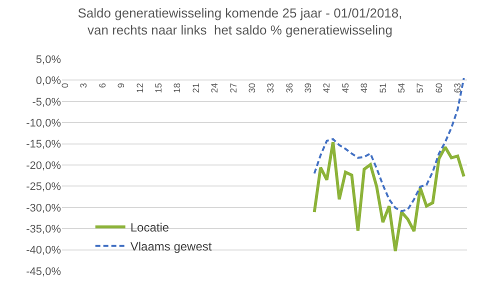 This screenshot has width=480, height=290. I want to click on chart-title: Saldo generatiewisseling komende 25 jaar - 01/01/2018, van rechts naar links het saldo % generatiewisseling, so click(240, 21).